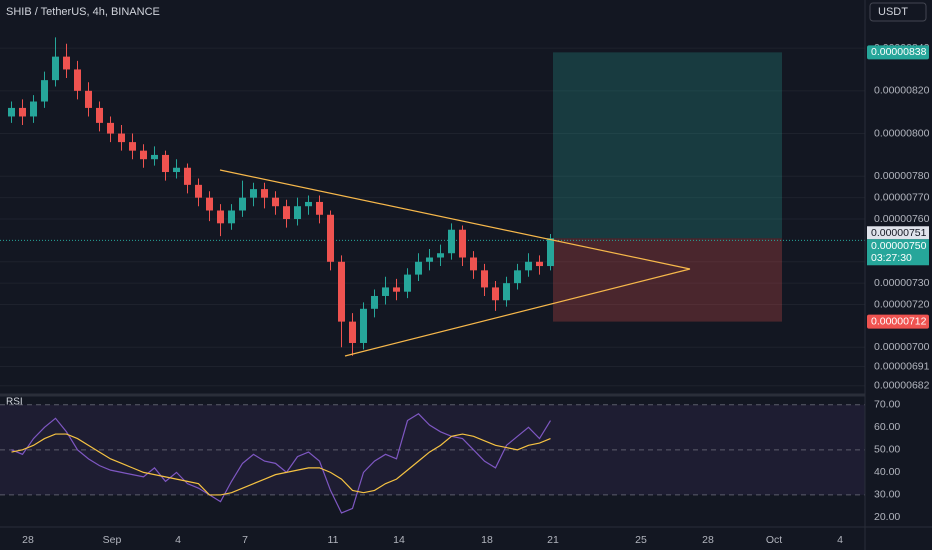 The height and width of the screenshot is (550, 932). What do you see at coordinates (83, 12) in the screenshot?
I see `chart-title: SHIB / TetherUS, 4h, BINANCE` at bounding box center [83, 12].